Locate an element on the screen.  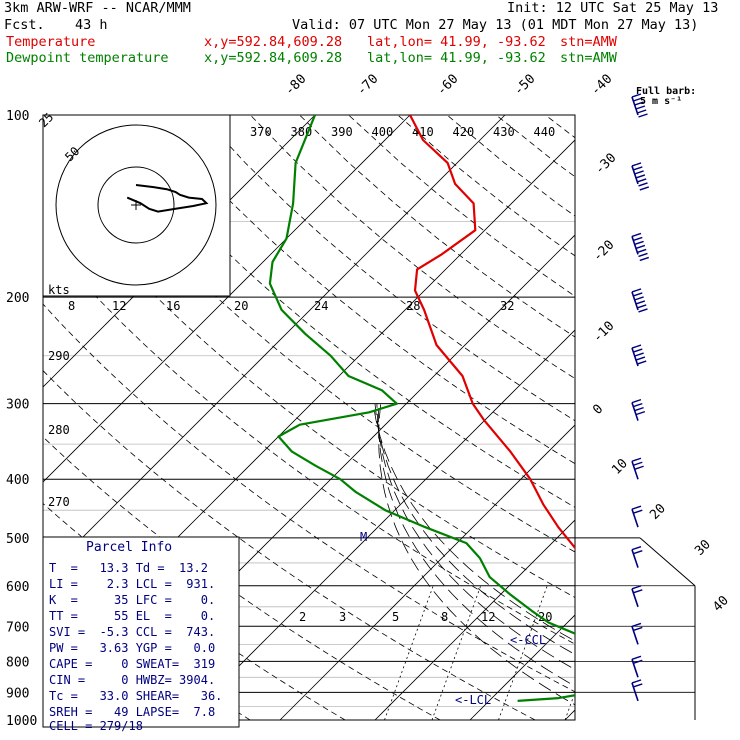
hodograph-ring is located at coordinates (136, 205).